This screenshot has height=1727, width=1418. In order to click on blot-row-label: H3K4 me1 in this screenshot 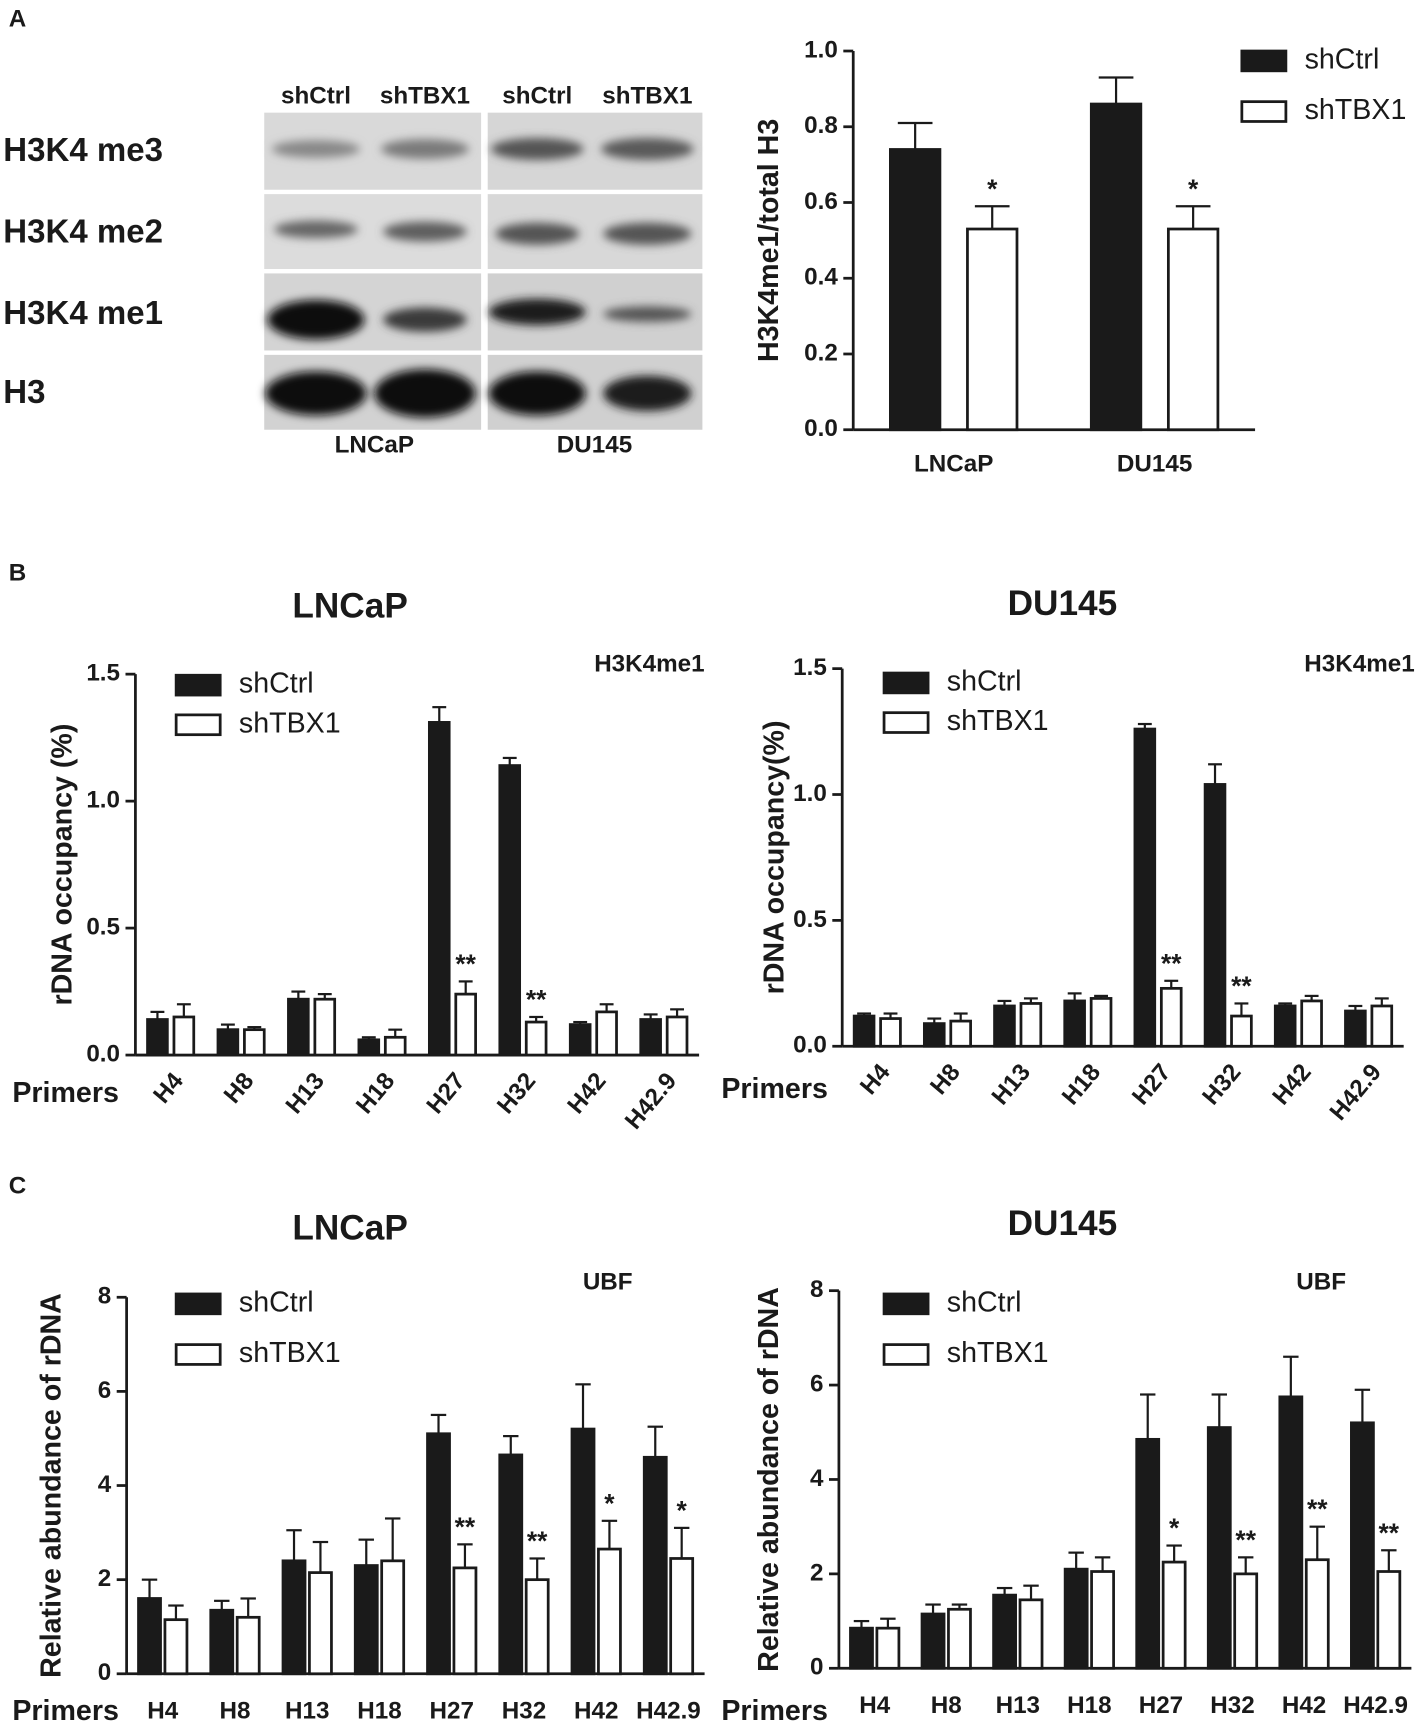, I will do `click(83, 312)`.